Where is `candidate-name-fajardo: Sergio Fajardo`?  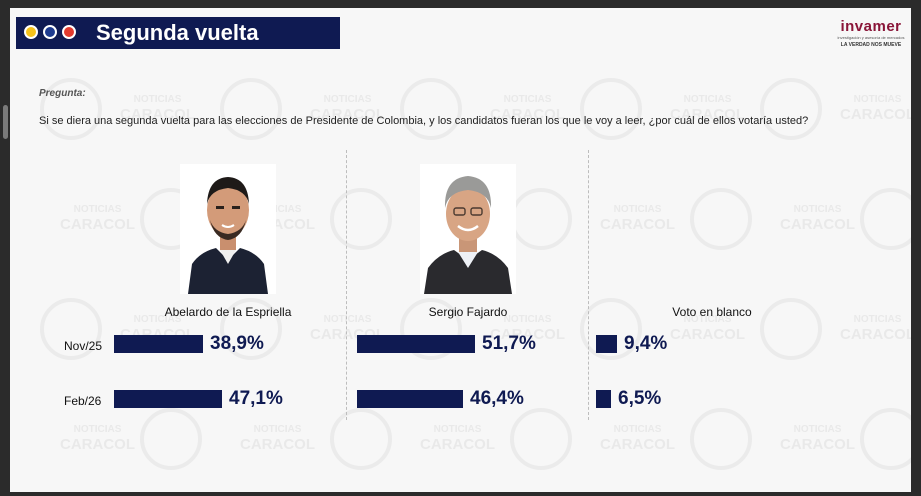
candidate-name-fajardo: Sergio Fajardo is located at coordinates (468, 312).